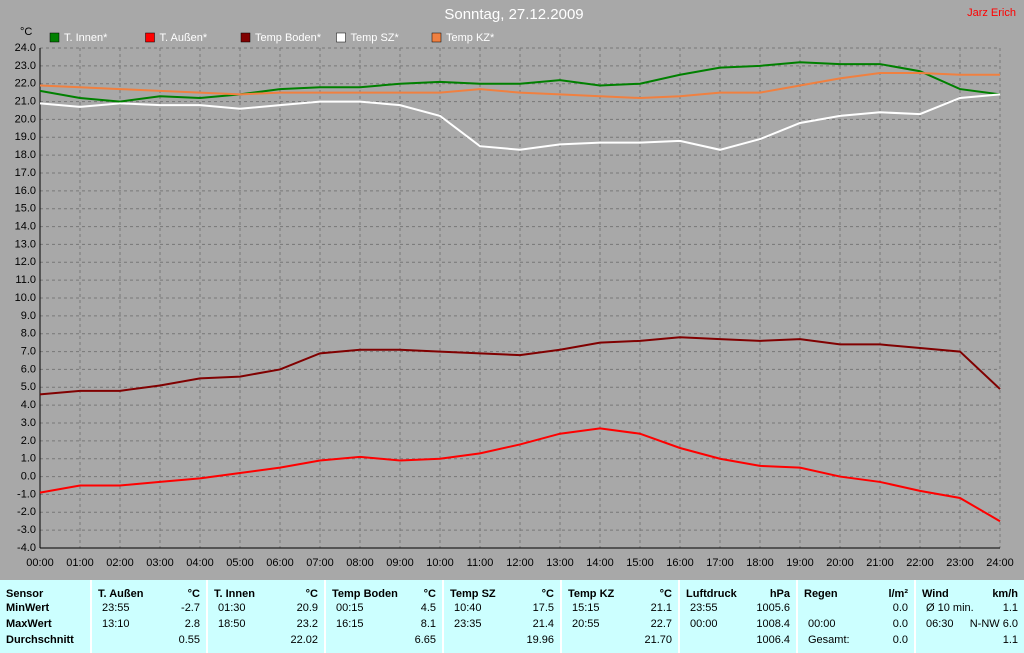  I want to click on x-tick-label: 05:00, so click(240, 563).